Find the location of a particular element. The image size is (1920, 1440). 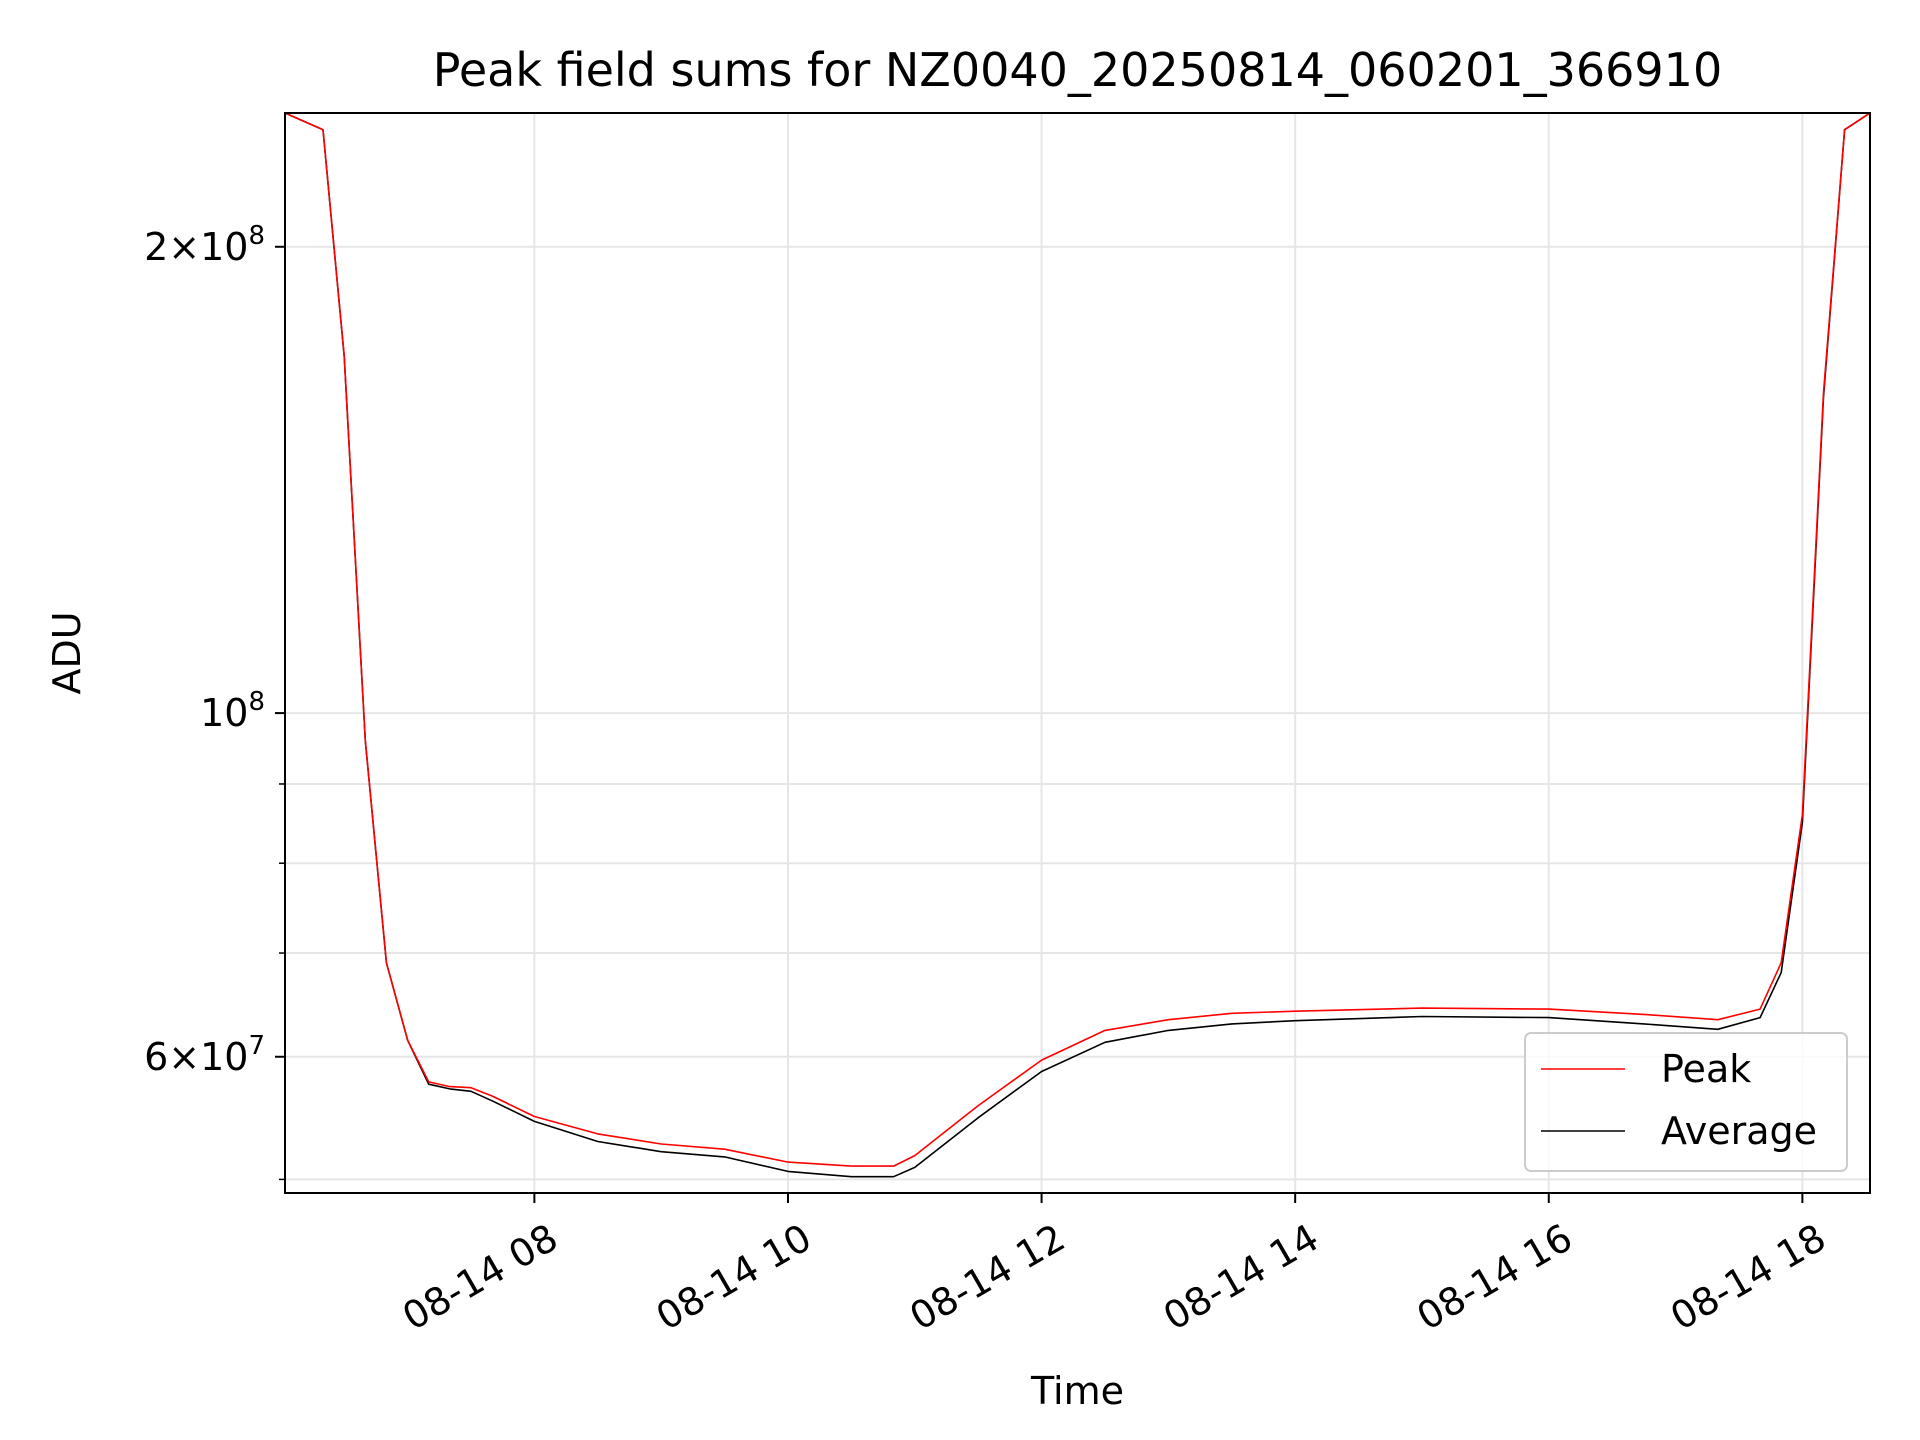

y-axis-label: ADU is located at coordinates (67, 652).